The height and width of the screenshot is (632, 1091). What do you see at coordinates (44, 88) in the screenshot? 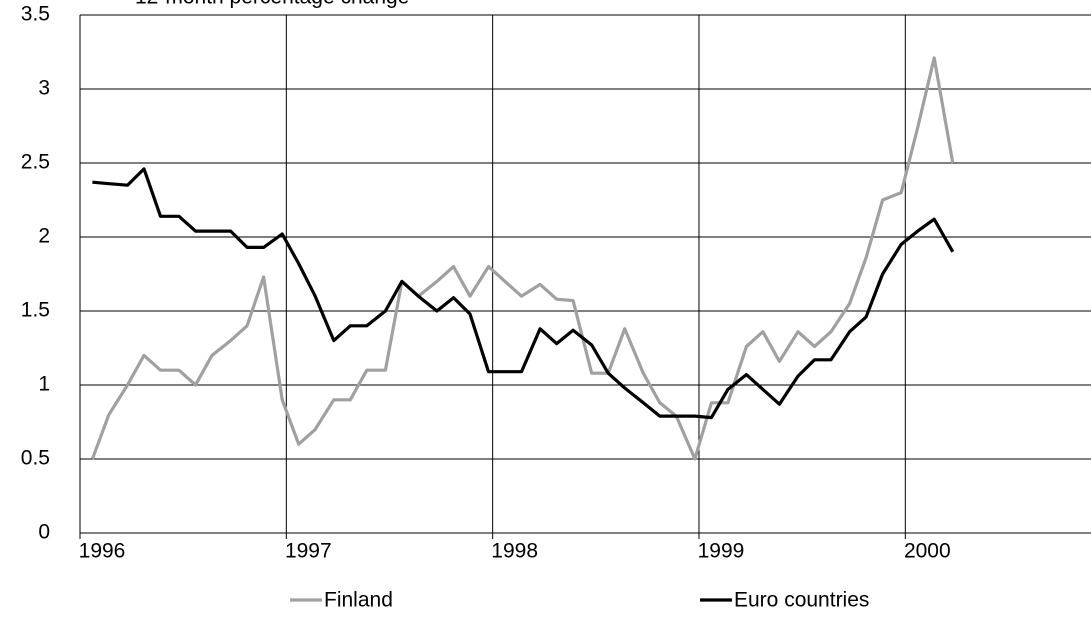
I see `y-tick-label: 3` at bounding box center [44, 88].